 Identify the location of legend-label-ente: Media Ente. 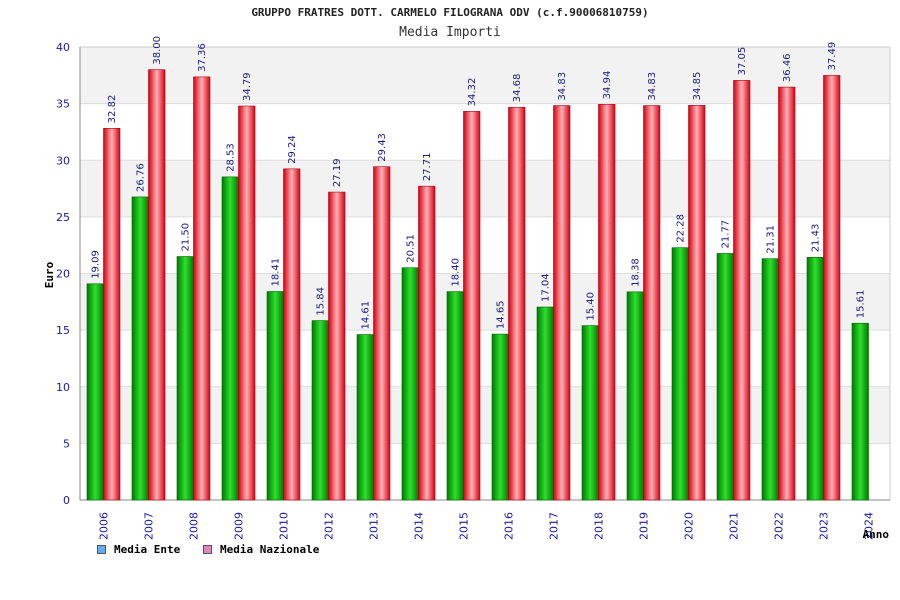
(147, 549).